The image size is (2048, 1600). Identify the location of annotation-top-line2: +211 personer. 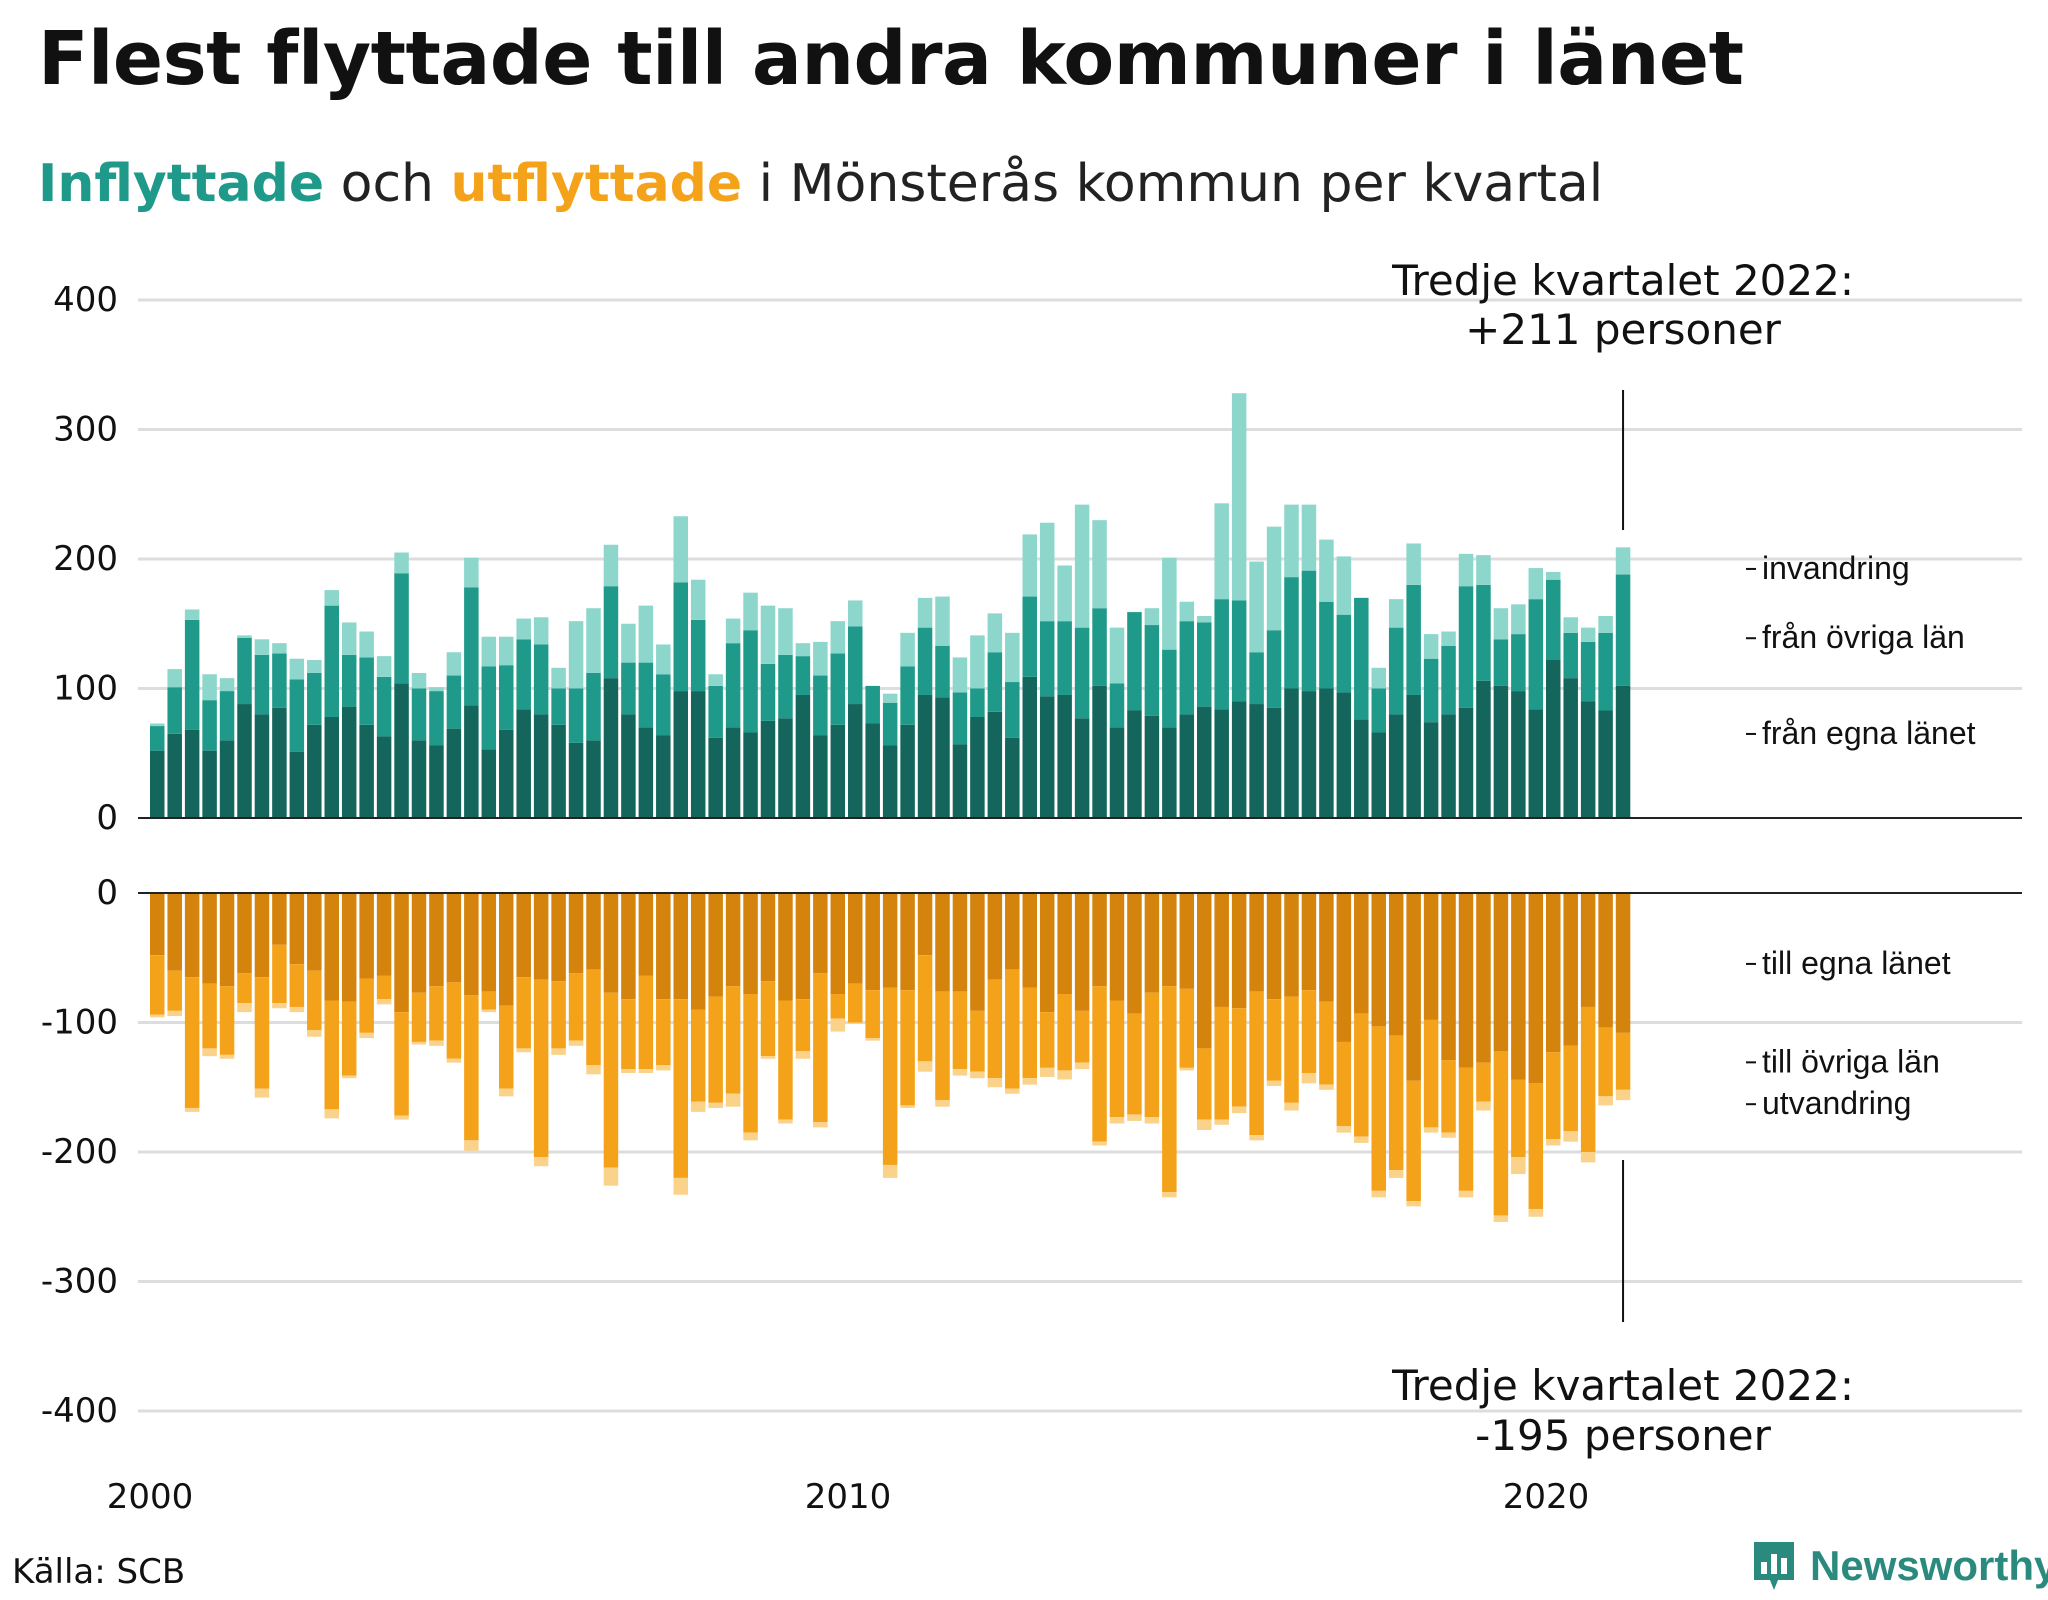
(1623, 329).